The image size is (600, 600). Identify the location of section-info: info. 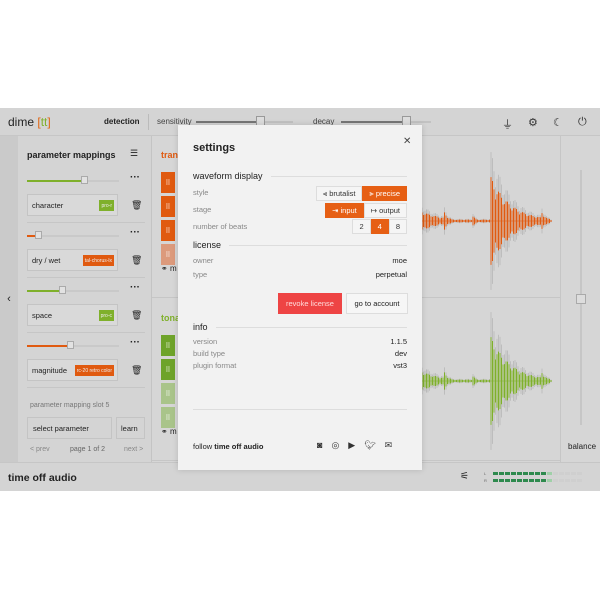
(300, 327).